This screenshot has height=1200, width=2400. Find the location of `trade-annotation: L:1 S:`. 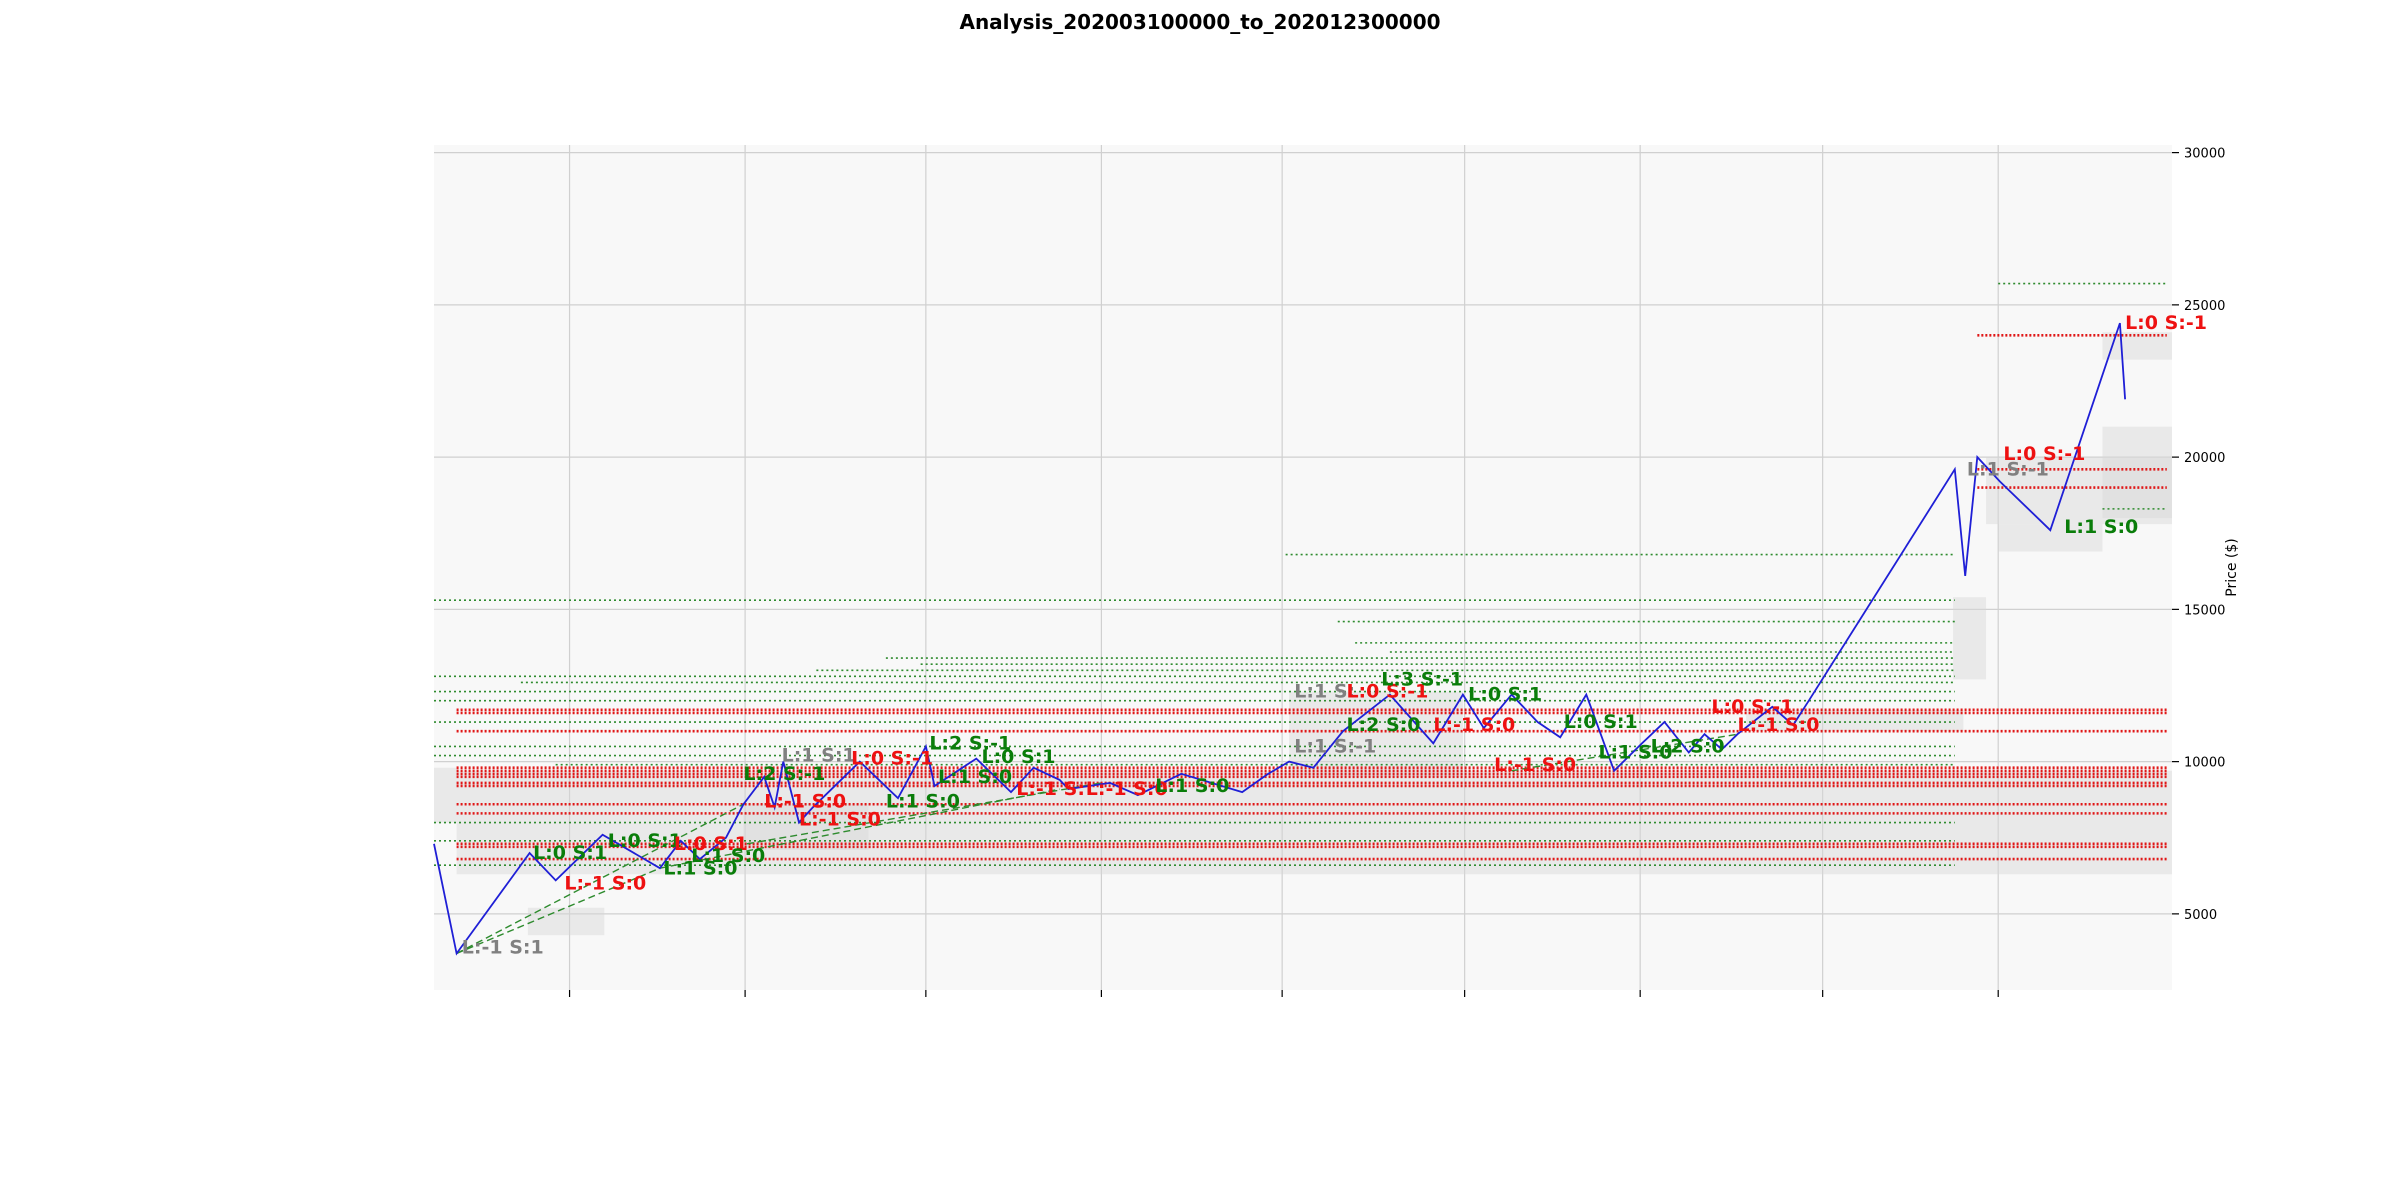

trade-annotation: L:1 S: is located at coordinates (1324, 692).